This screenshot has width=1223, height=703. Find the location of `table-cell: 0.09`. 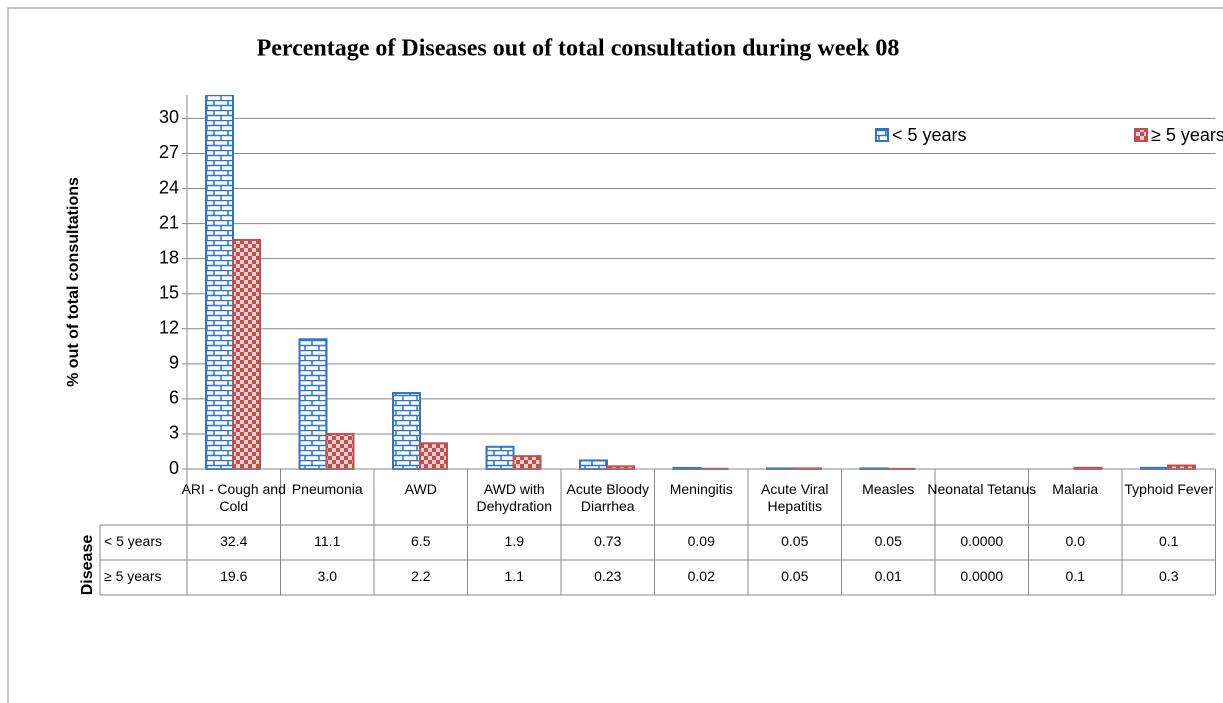

table-cell: 0.09 is located at coordinates (701, 541).